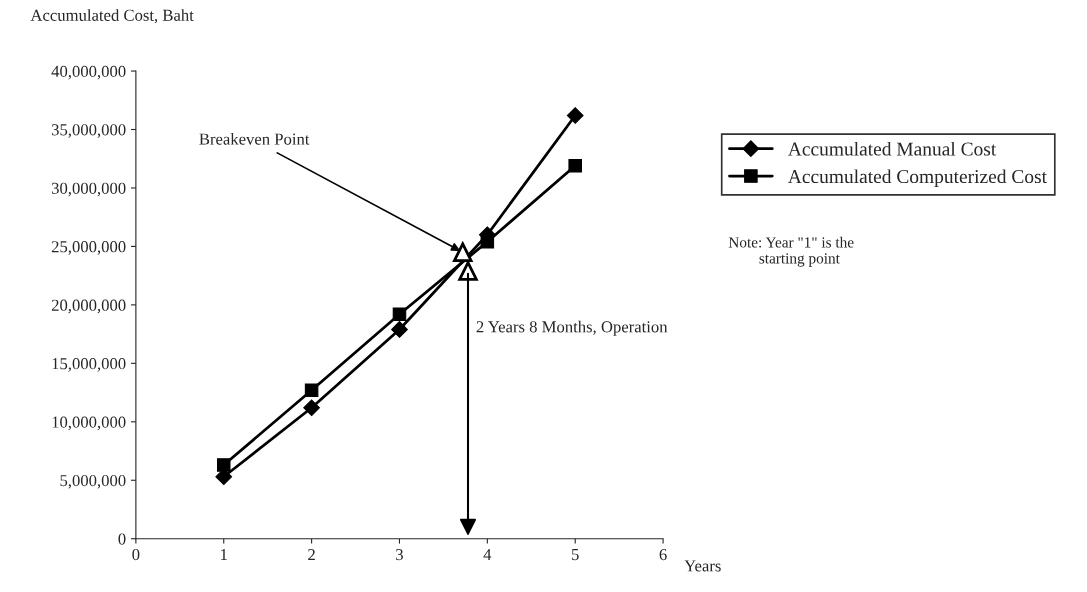  What do you see at coordinates (93, 481) in the screenshot?
I see `y-tick-label: 5,000,000` at bounding box center [93, 481].